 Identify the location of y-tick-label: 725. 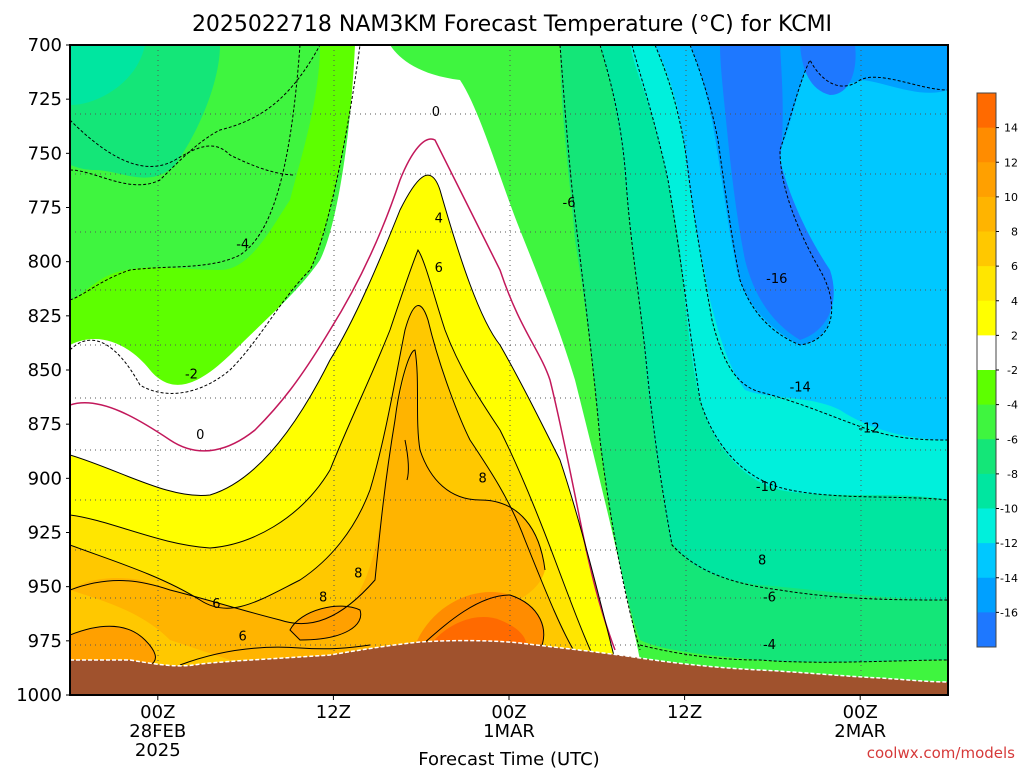
(45, 99).